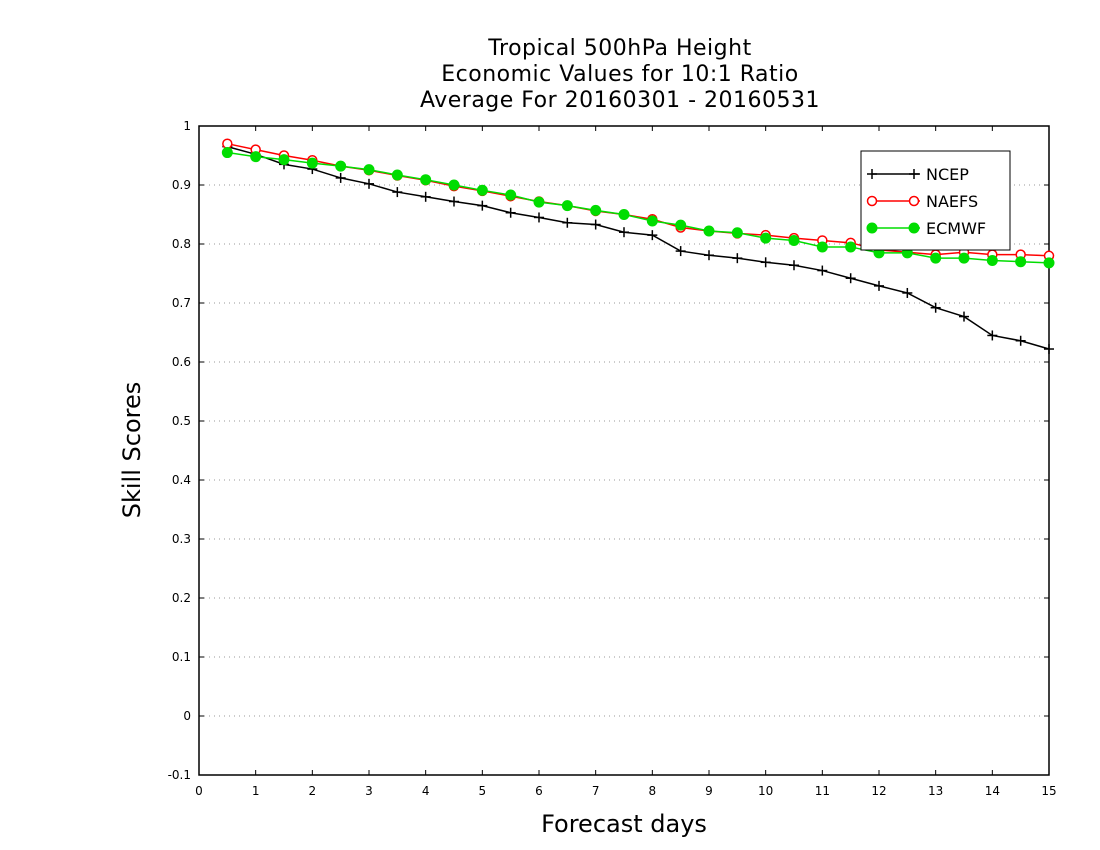  Describe the element at coordinates (199, 791) in the screenshot. I see `x-tick-label: 0` at that location.